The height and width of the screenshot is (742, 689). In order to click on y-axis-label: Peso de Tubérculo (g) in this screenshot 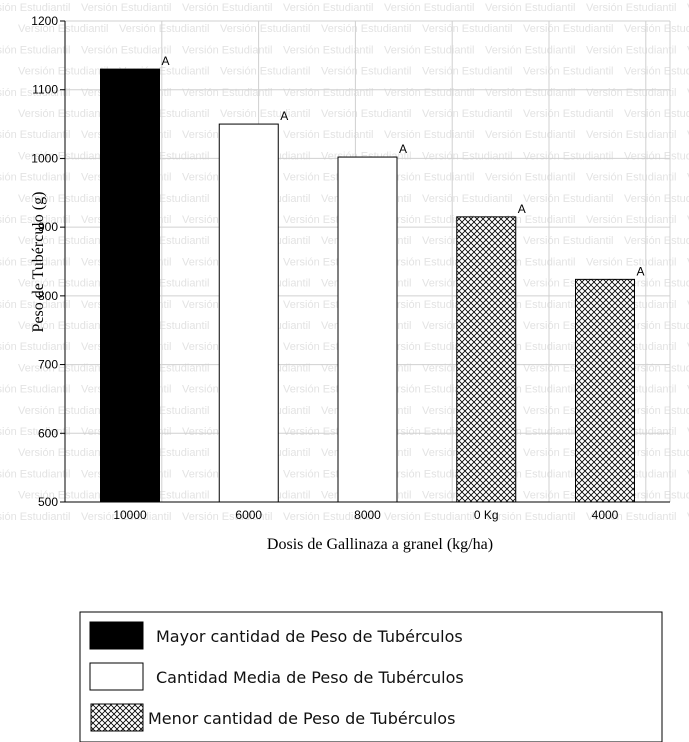, I will do `click(38, 262)`.